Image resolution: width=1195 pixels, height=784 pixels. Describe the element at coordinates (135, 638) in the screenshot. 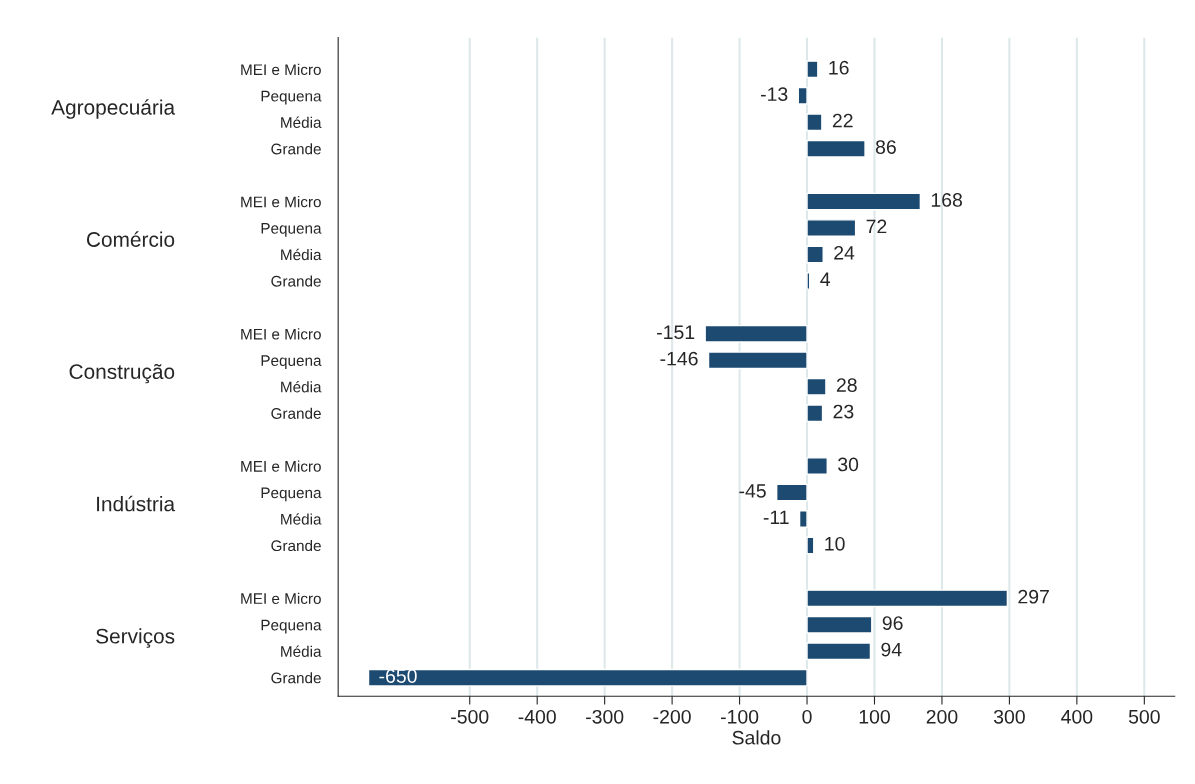

I see `text: Serviços` at that location.